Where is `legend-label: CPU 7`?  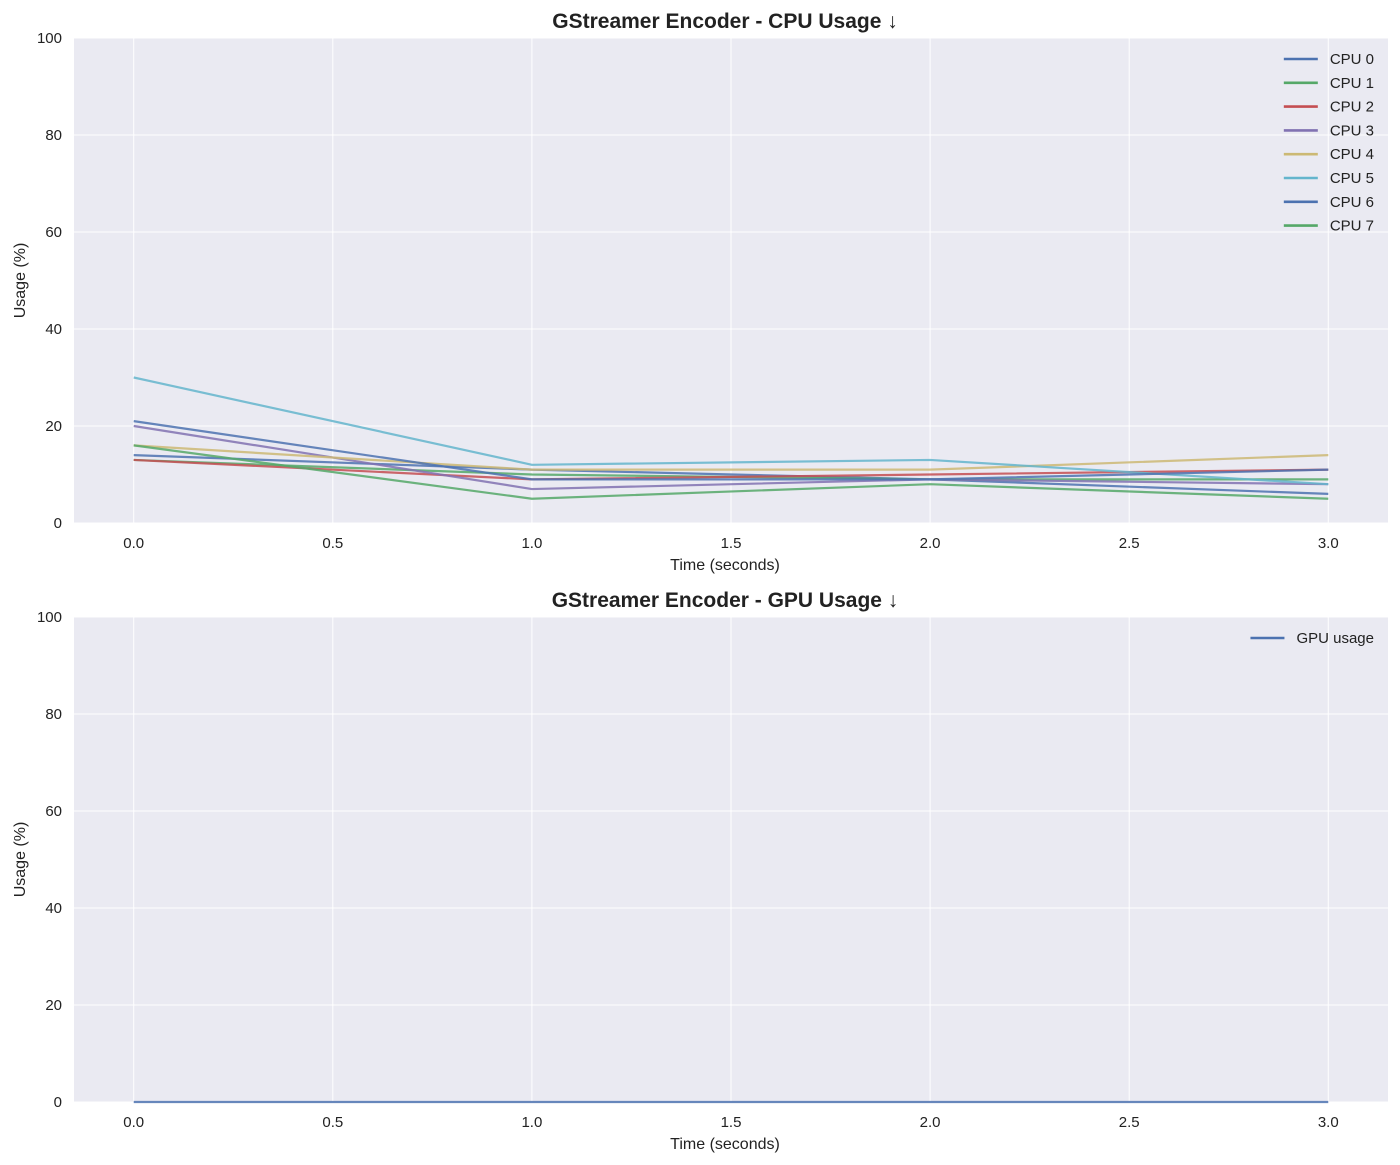
legend-label: CPU 7 is located at coordinates (1352, 226).